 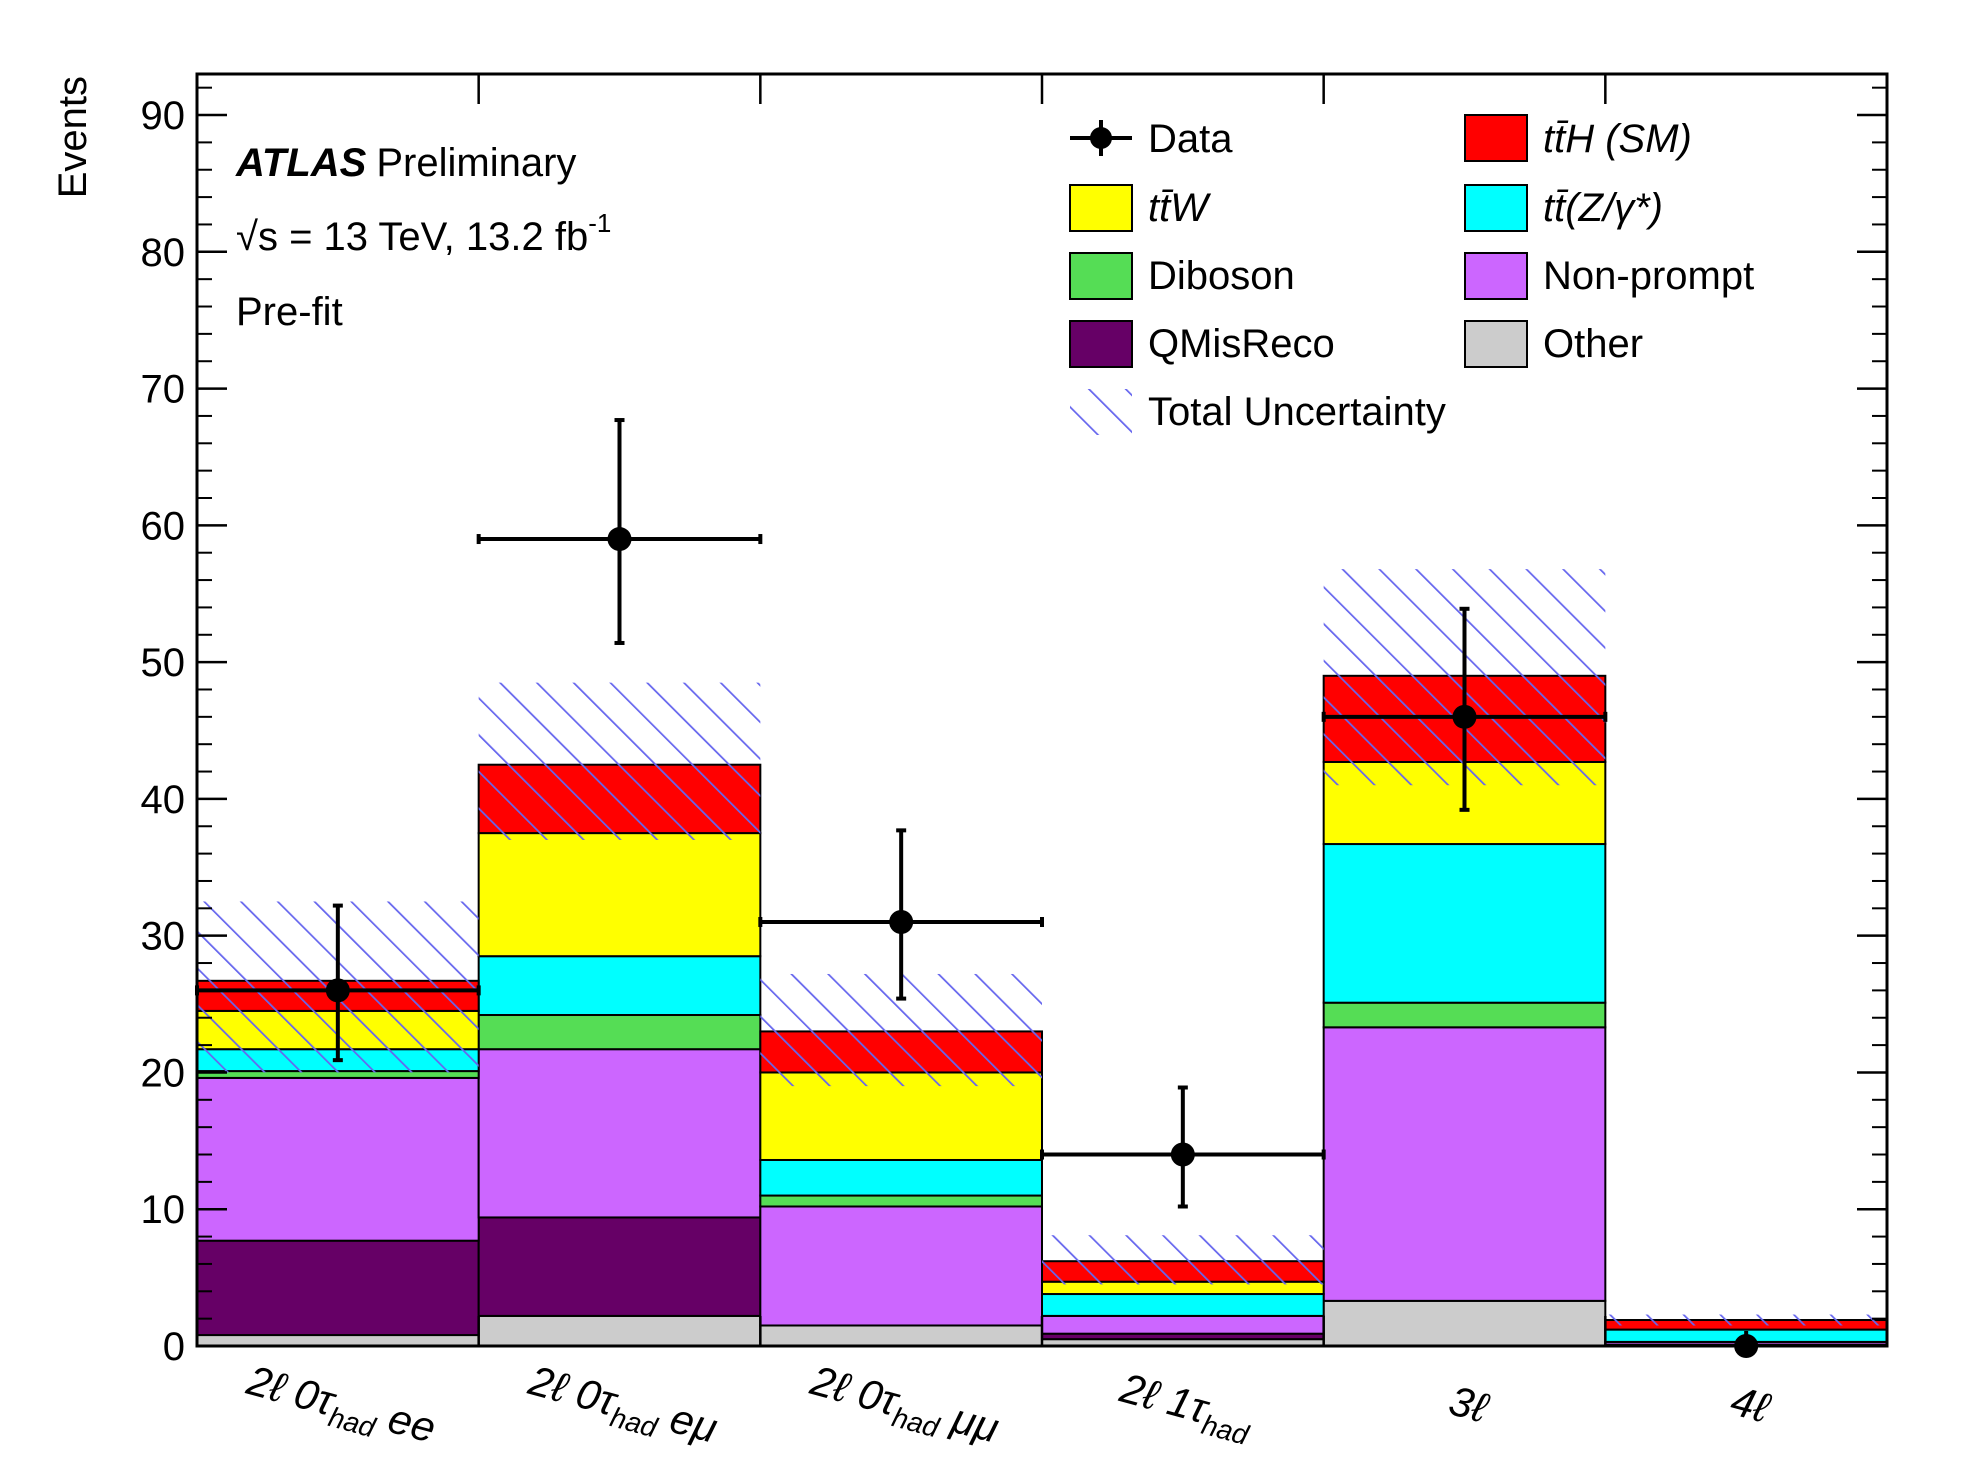 I want to click on legend-label-other: Other, so click(x=1593, y=344).